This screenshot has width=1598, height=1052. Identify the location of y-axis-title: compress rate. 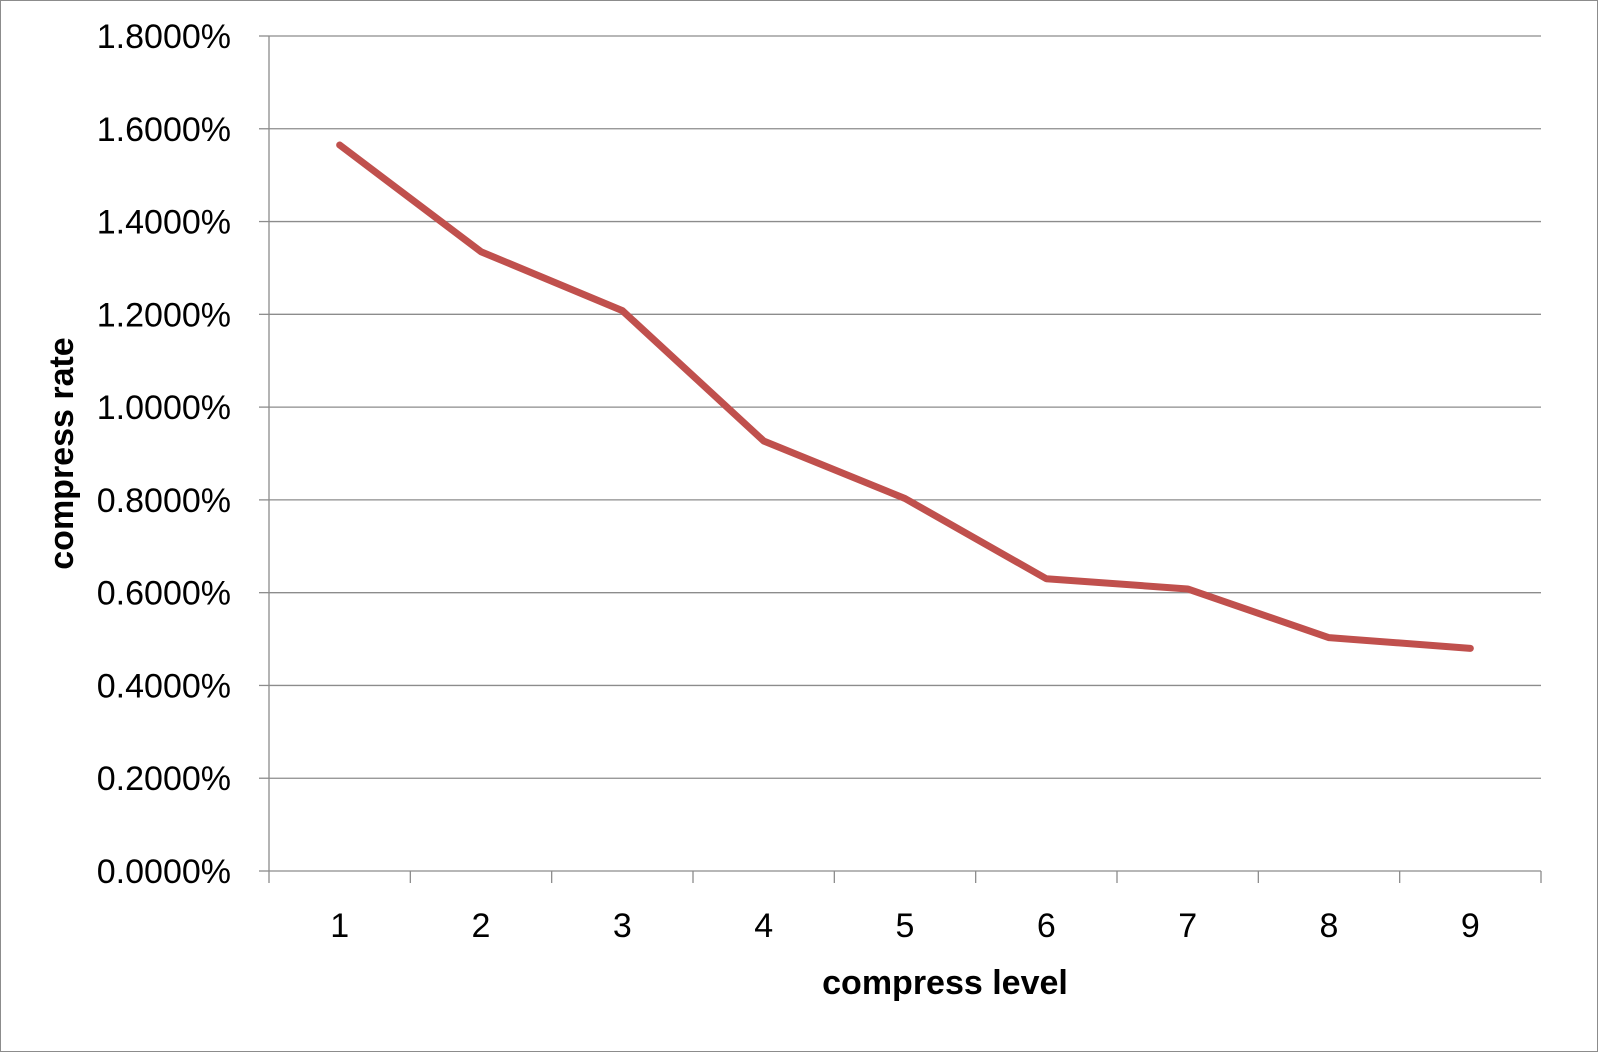
(62, 453).